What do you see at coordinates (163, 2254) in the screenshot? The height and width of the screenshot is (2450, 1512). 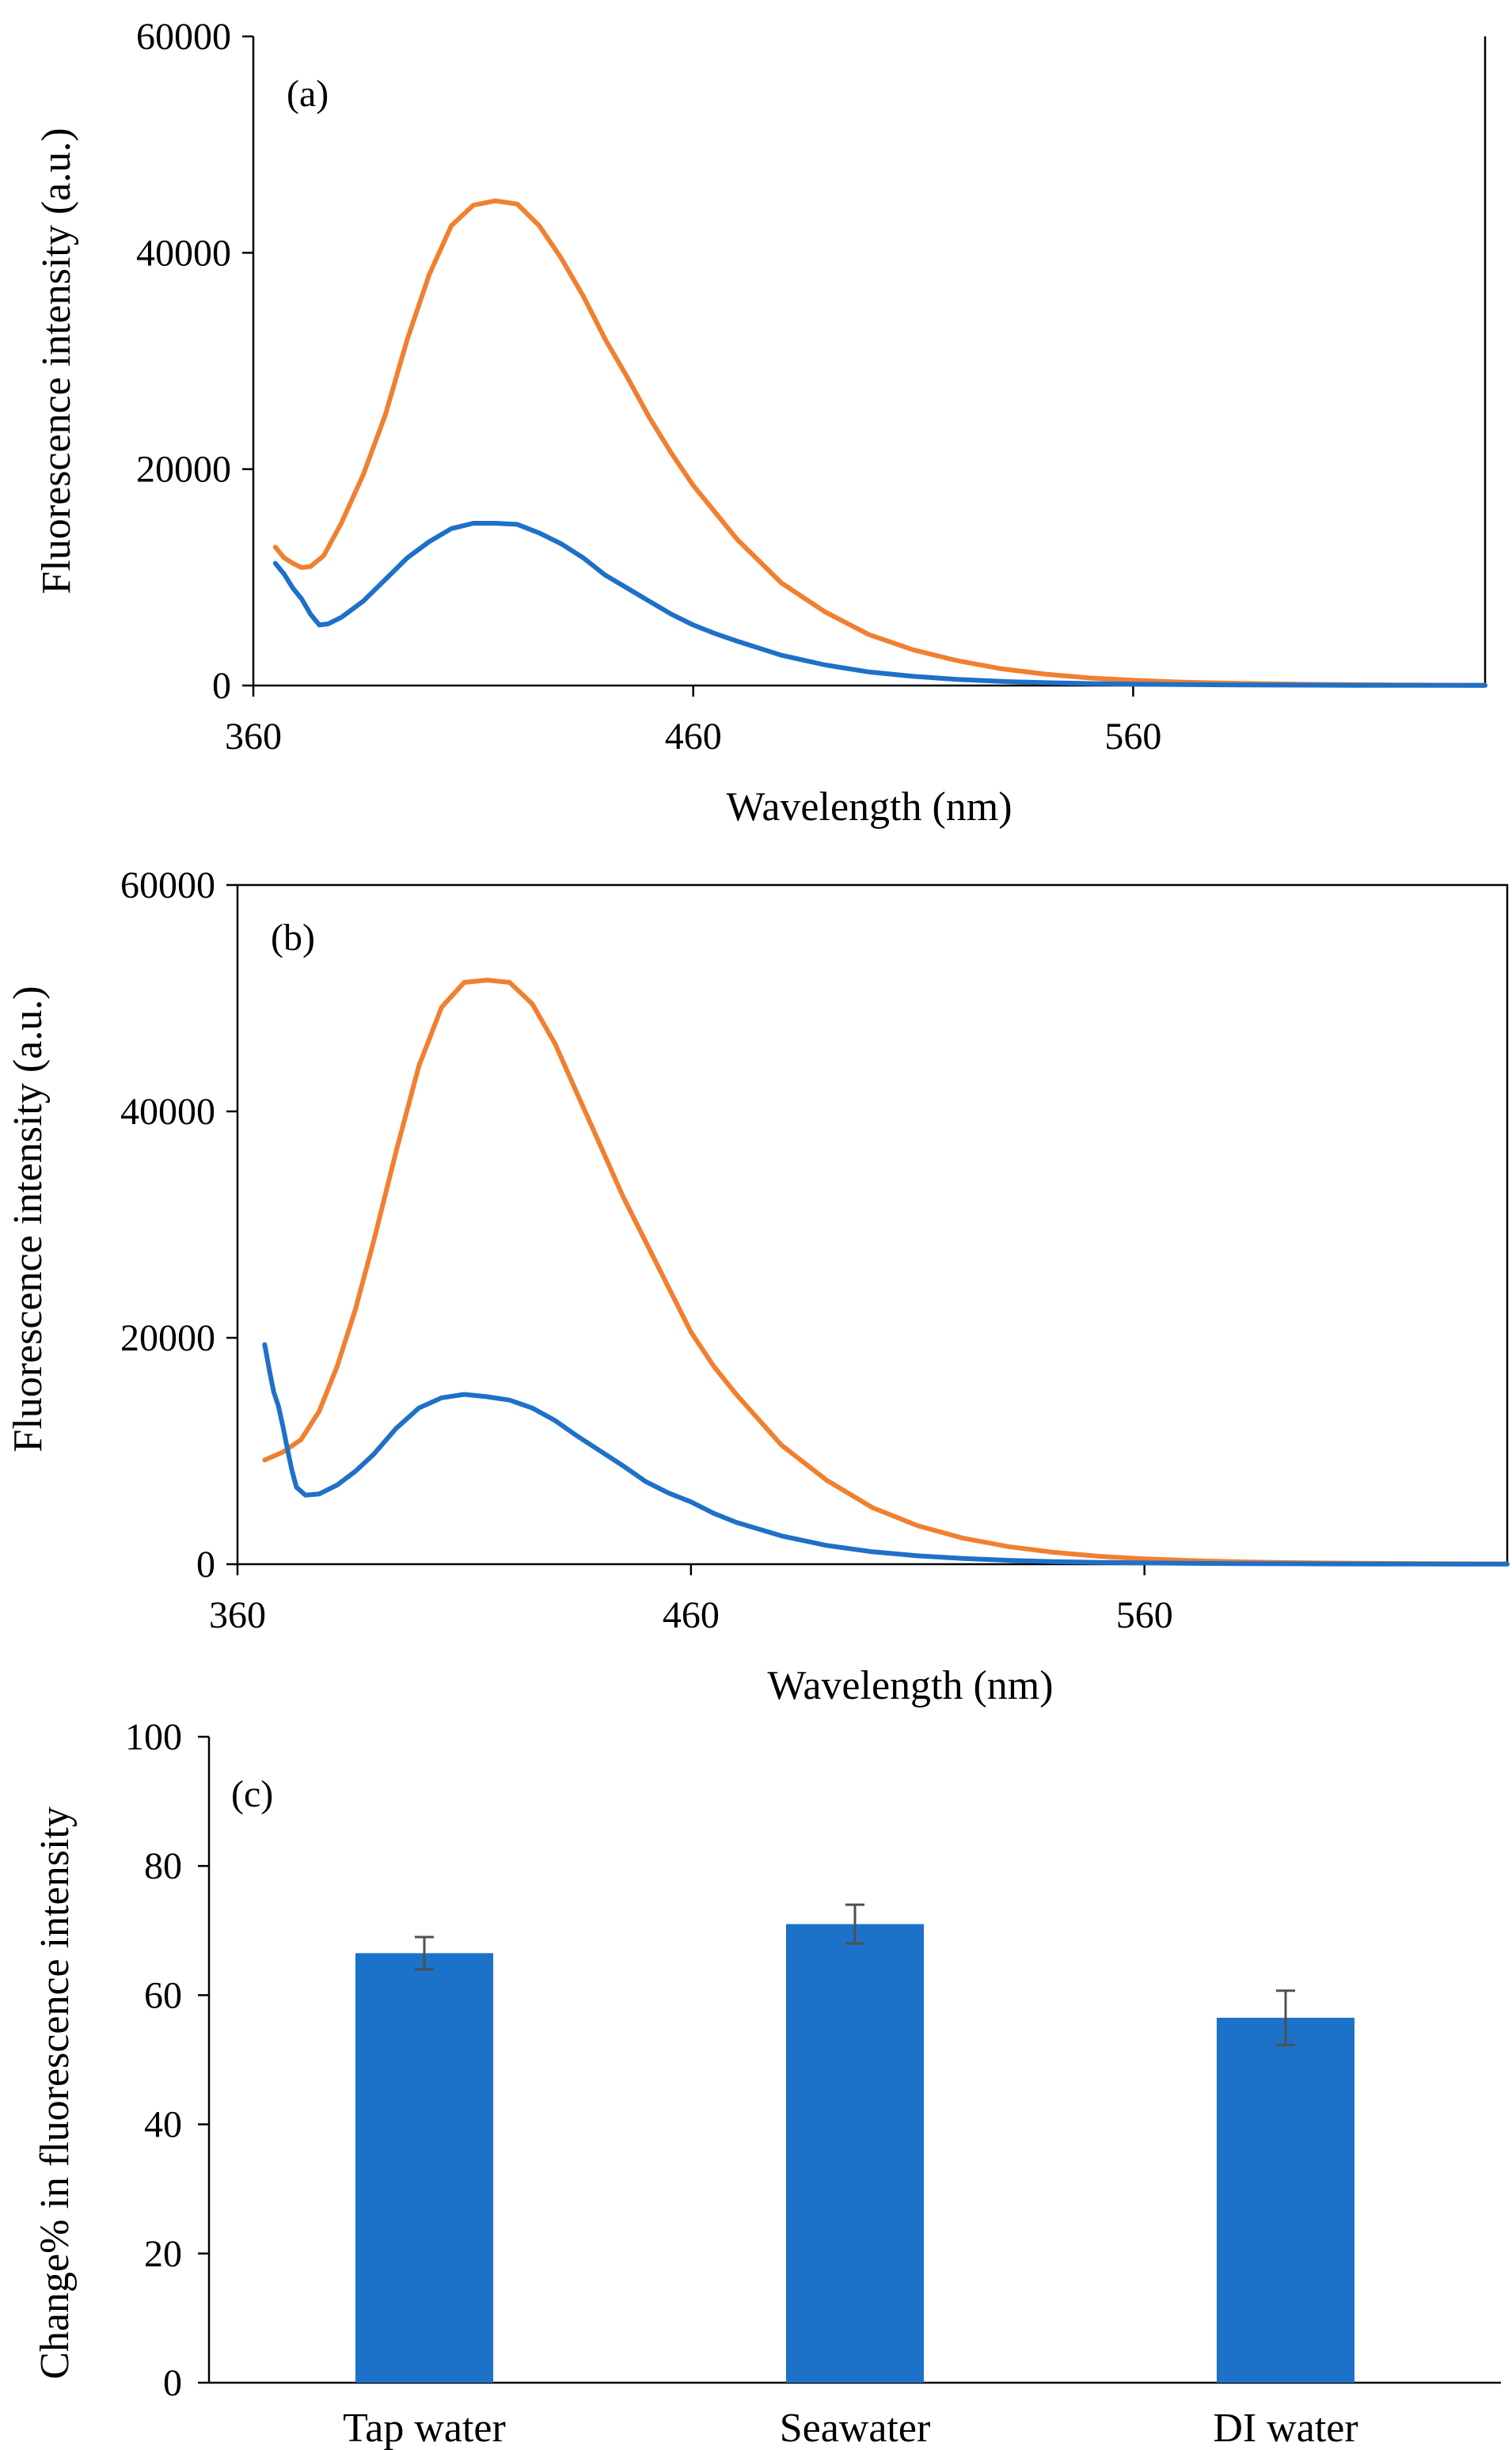 I see `panel-c-y-tick-label: 20` at bounding box center [163, 2254].